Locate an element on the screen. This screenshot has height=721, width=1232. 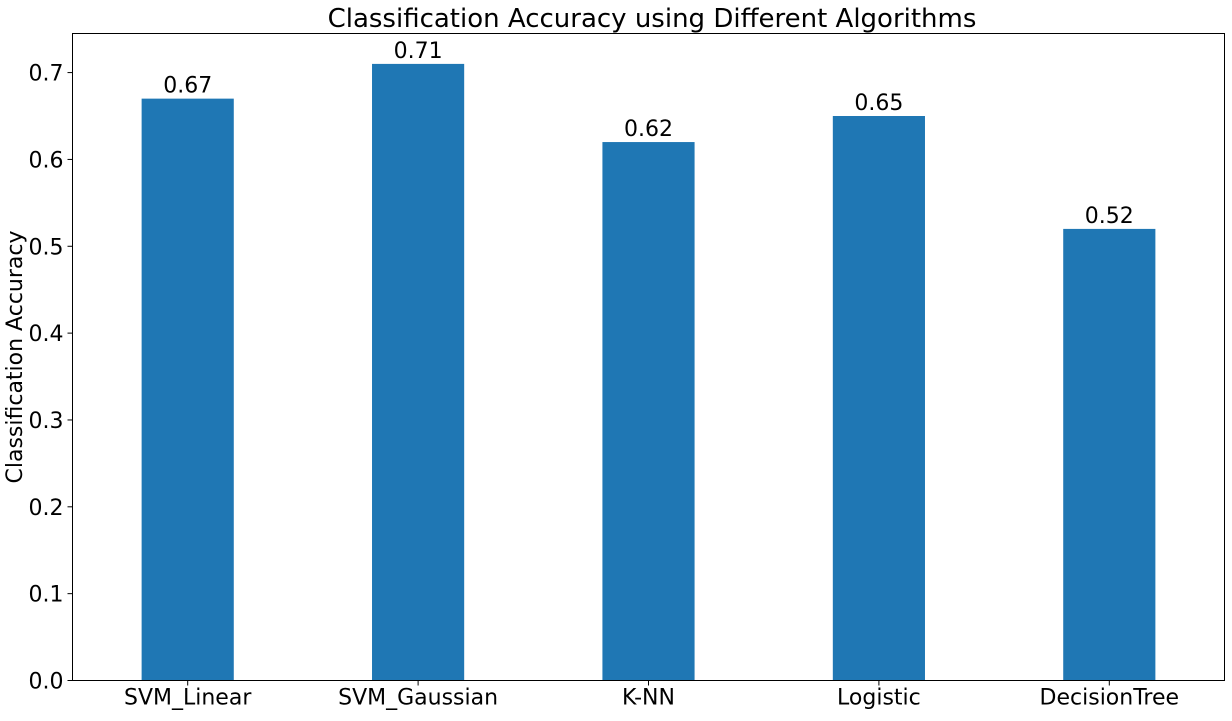
bar-k-nn is located at coordinates (648, 411).